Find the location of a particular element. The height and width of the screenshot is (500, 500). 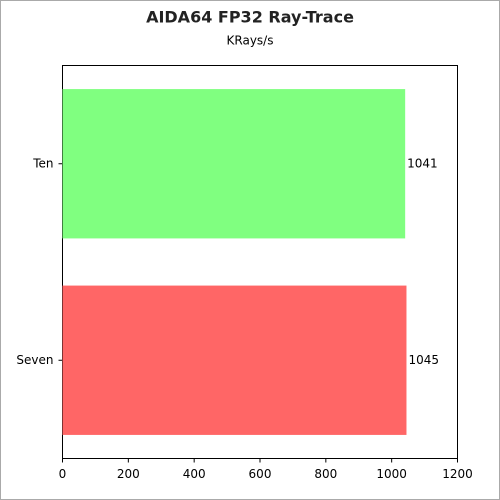

x-tick-label: 0 is located at coordinates (63, 474).